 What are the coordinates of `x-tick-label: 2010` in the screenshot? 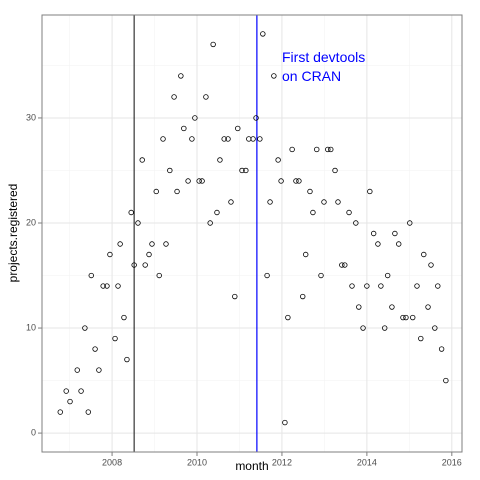 It's located at (197, 462).